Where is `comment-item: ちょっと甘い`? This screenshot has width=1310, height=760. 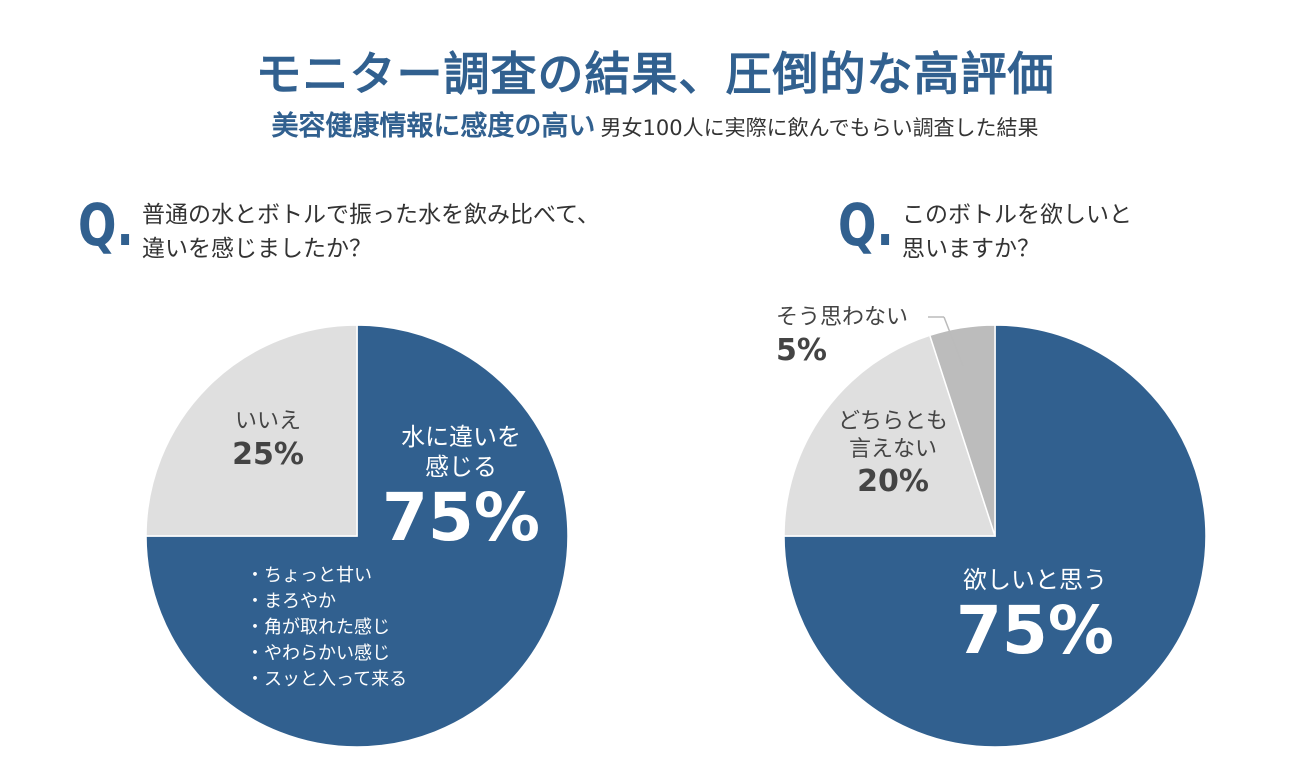 comment-item: ちょっと甘い is located at coordinates (326, 576).